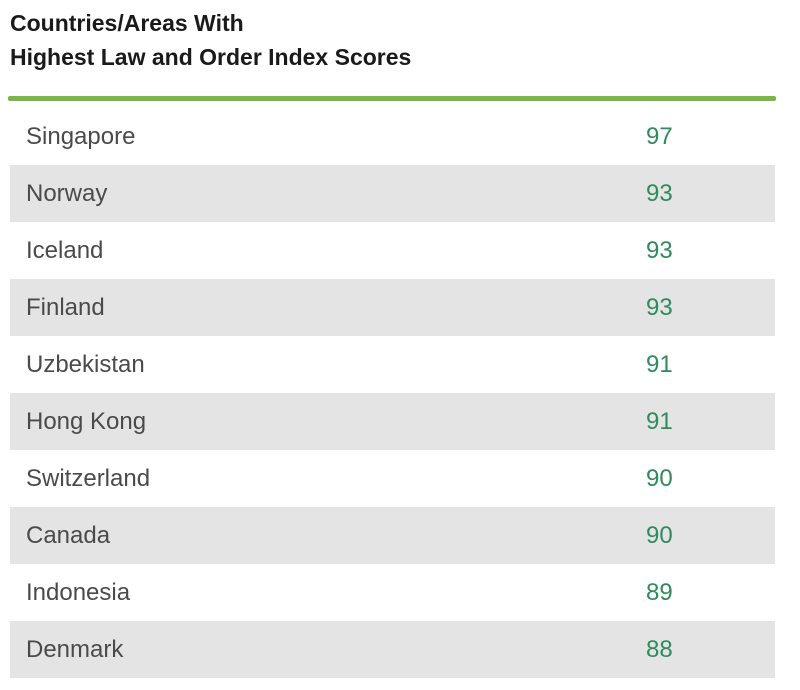  What do you see at coordinates (81, 136) in the screenshot?
I see `country-name: Singapore` at bounding box center [81, 136].